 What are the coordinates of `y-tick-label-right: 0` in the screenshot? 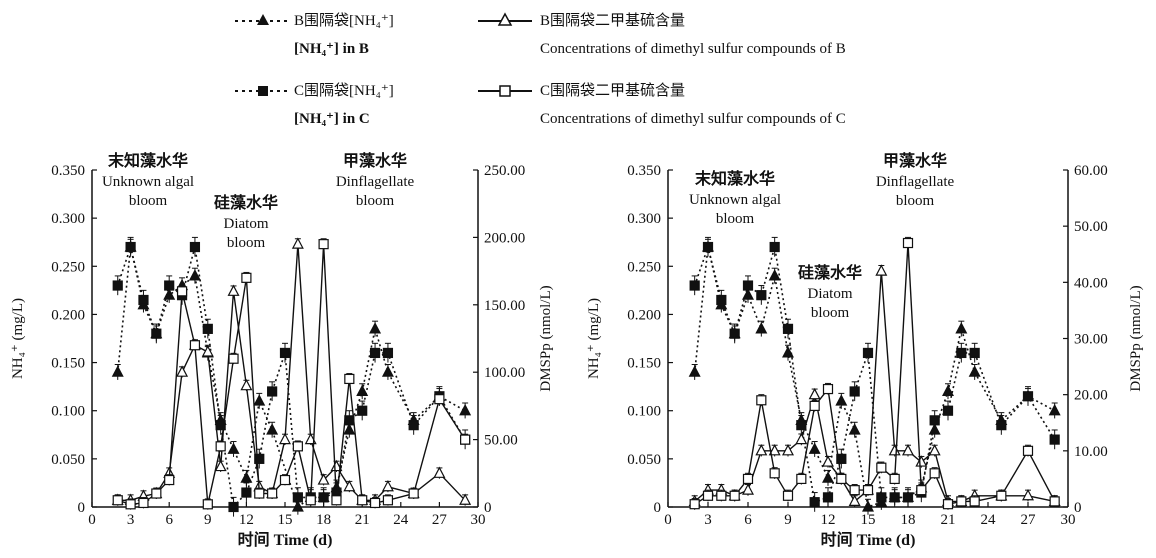 It's located at (1078, 508).